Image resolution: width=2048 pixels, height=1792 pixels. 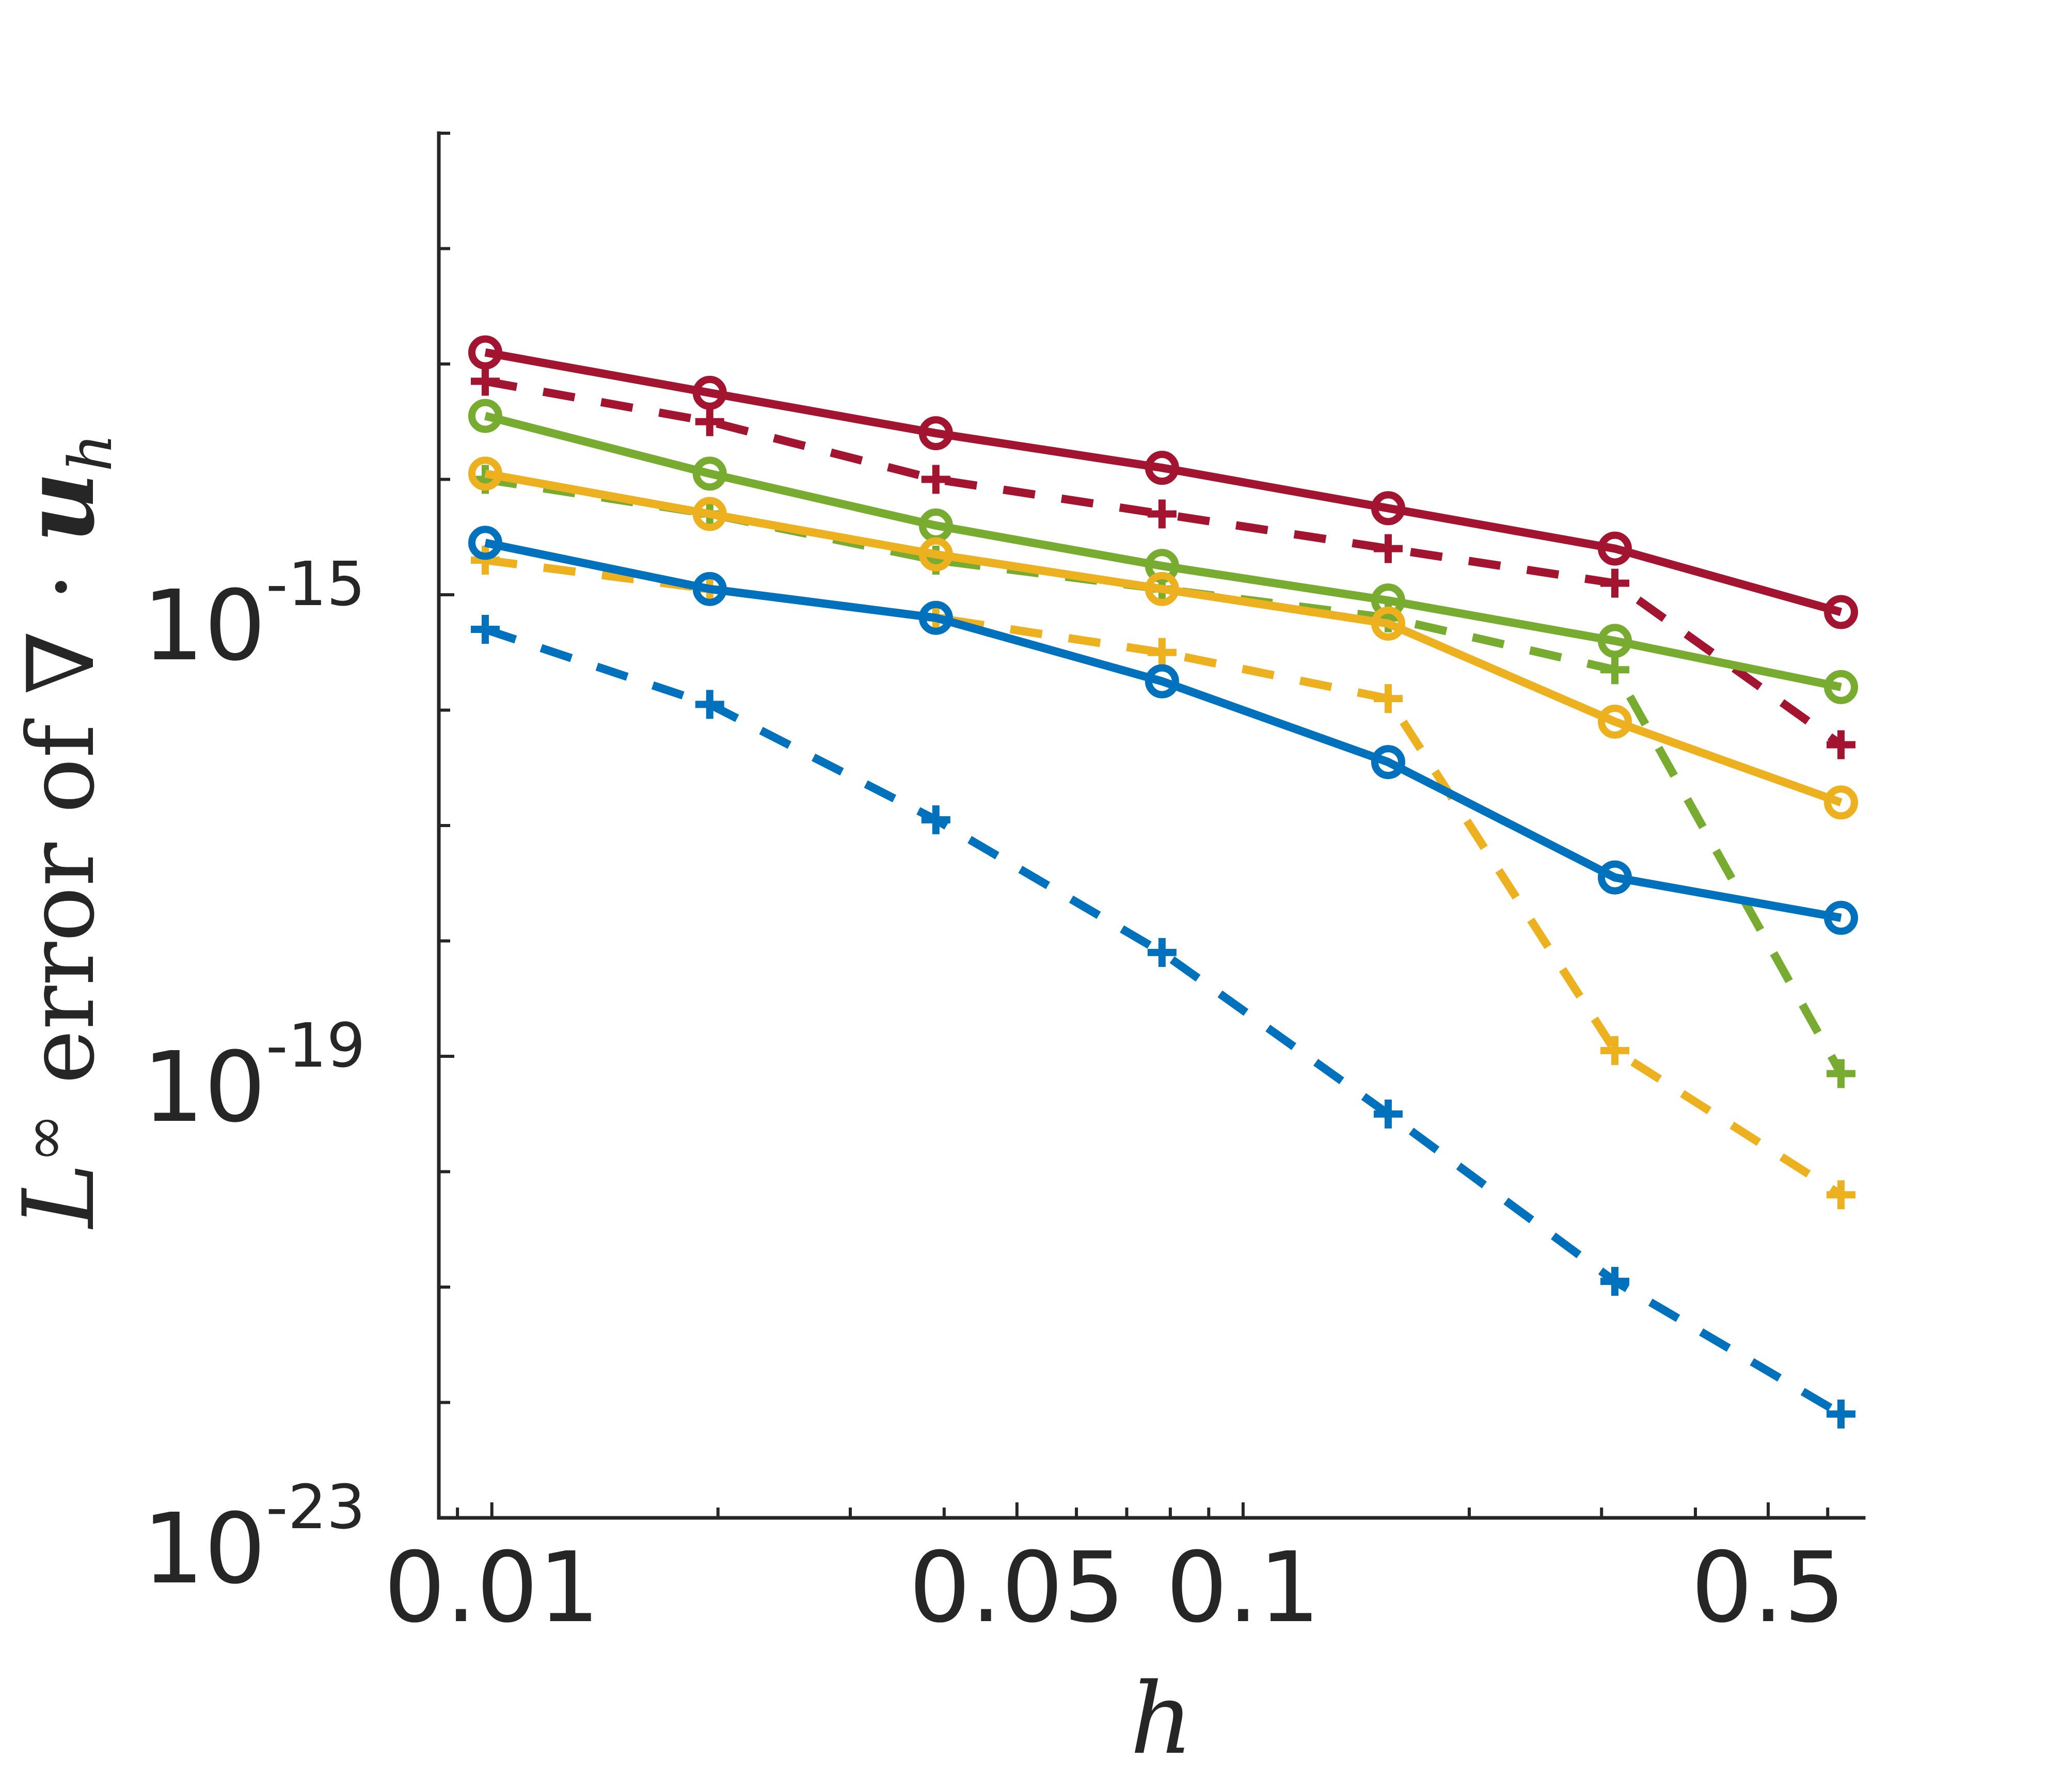 What do you see at coordinates (492, 1587) in the screenshot?
I see `x-tick-label: 0.01` at bounding box center [492, 1587].